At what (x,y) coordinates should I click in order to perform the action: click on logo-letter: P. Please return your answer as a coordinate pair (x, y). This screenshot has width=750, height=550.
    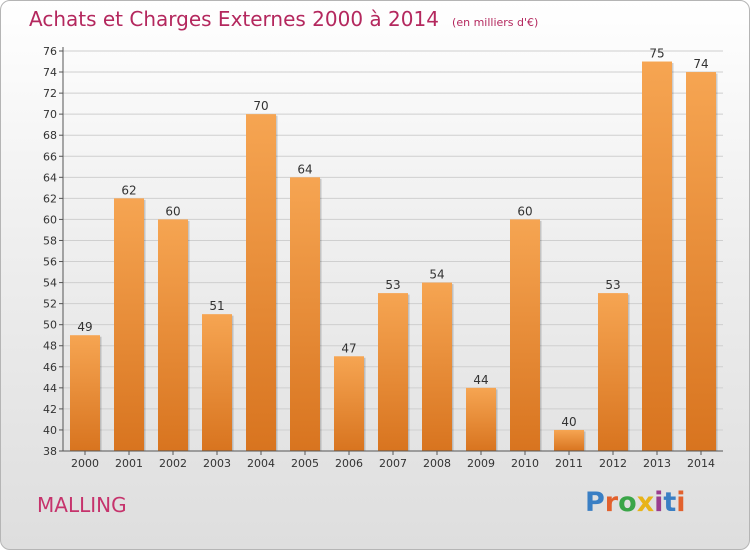
    Looking at the image, I should click on (595, 502).